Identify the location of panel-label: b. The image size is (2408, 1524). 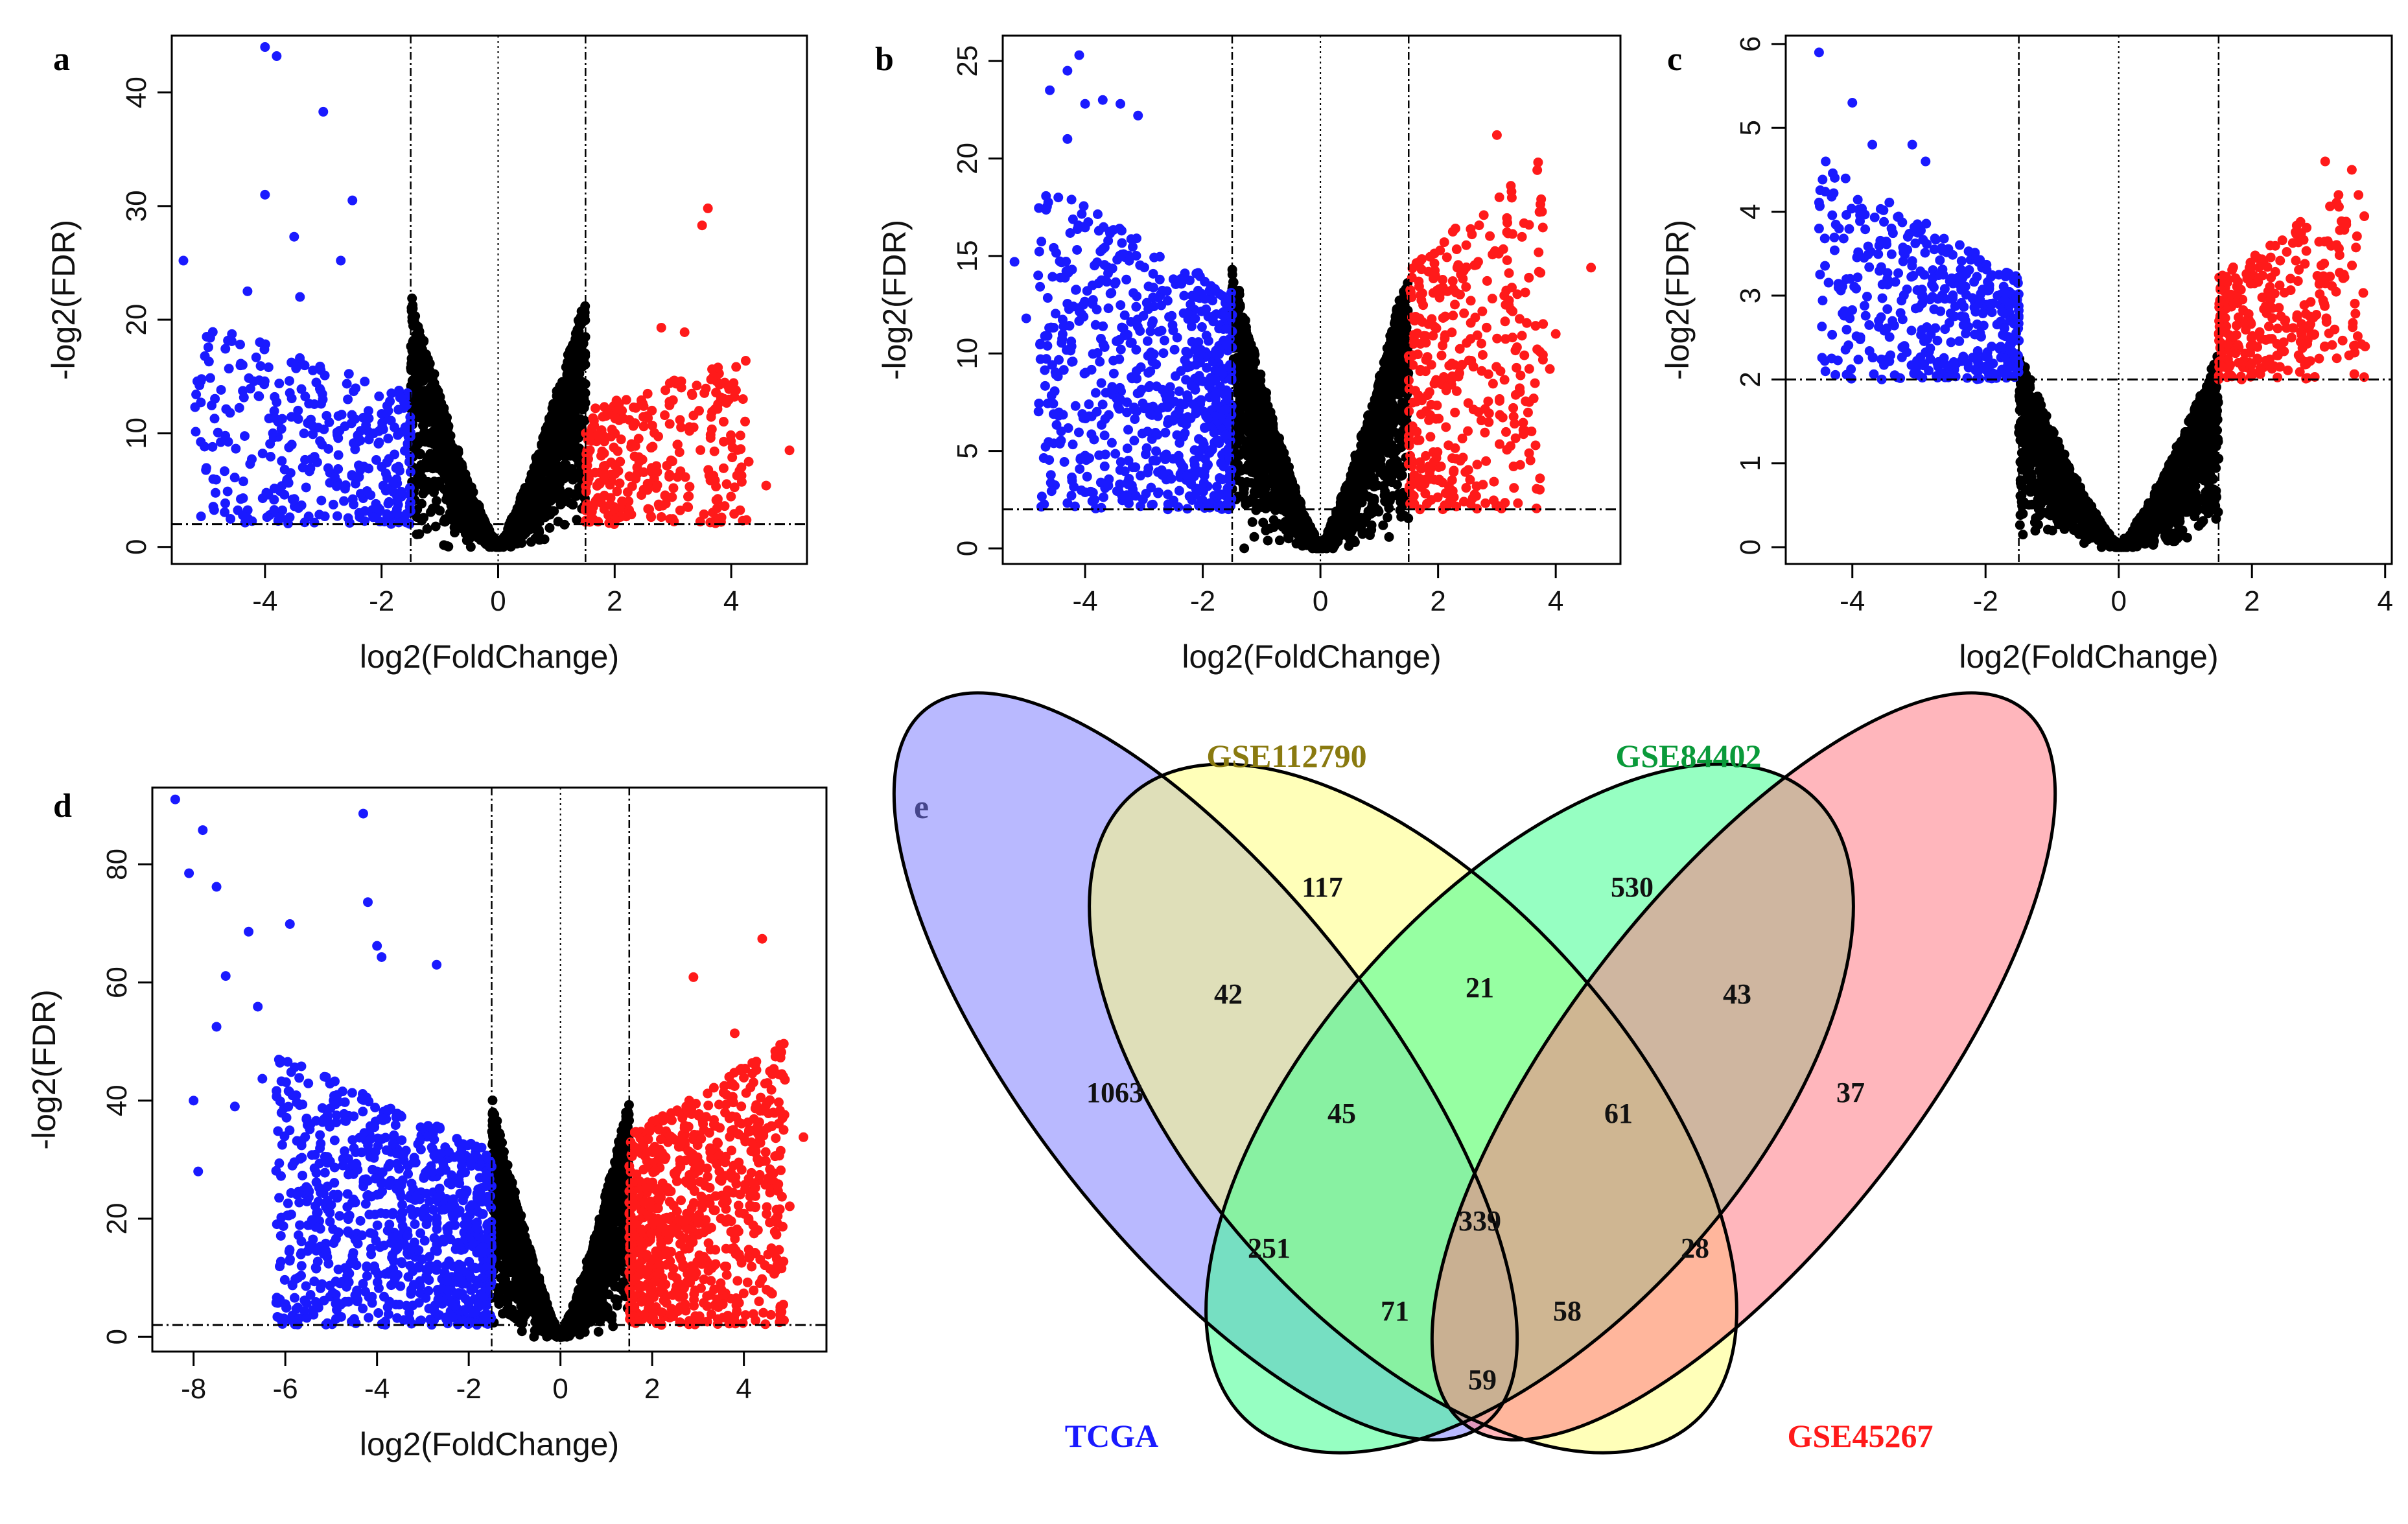
(884, 59).